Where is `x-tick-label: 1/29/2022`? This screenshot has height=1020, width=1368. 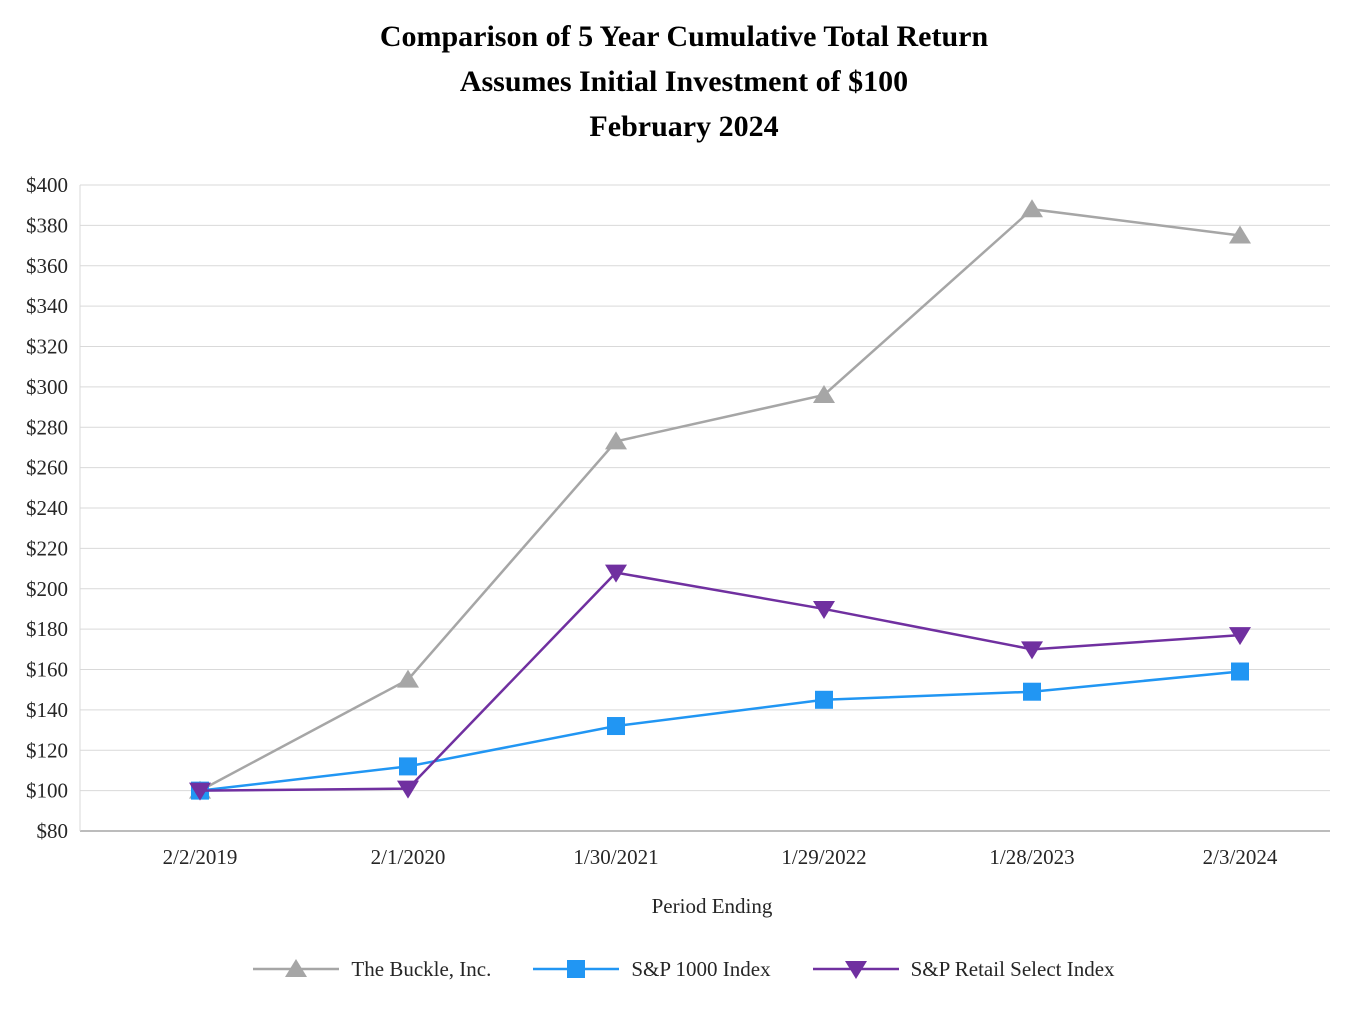 x-tick-label: 1/29/2022 is located at coordinates (823, 857).